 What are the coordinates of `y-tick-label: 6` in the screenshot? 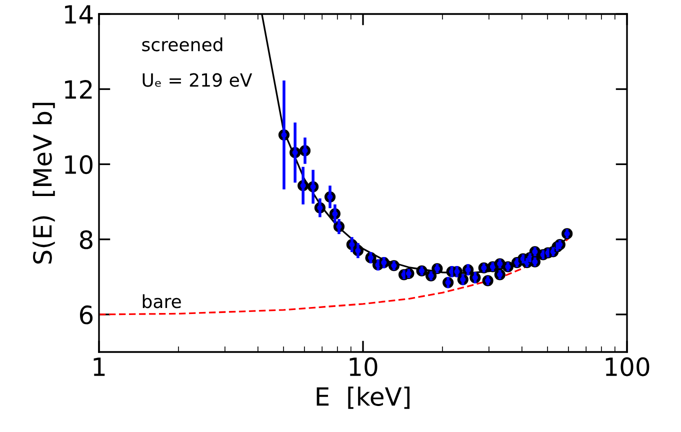 It's located at (86, 314).